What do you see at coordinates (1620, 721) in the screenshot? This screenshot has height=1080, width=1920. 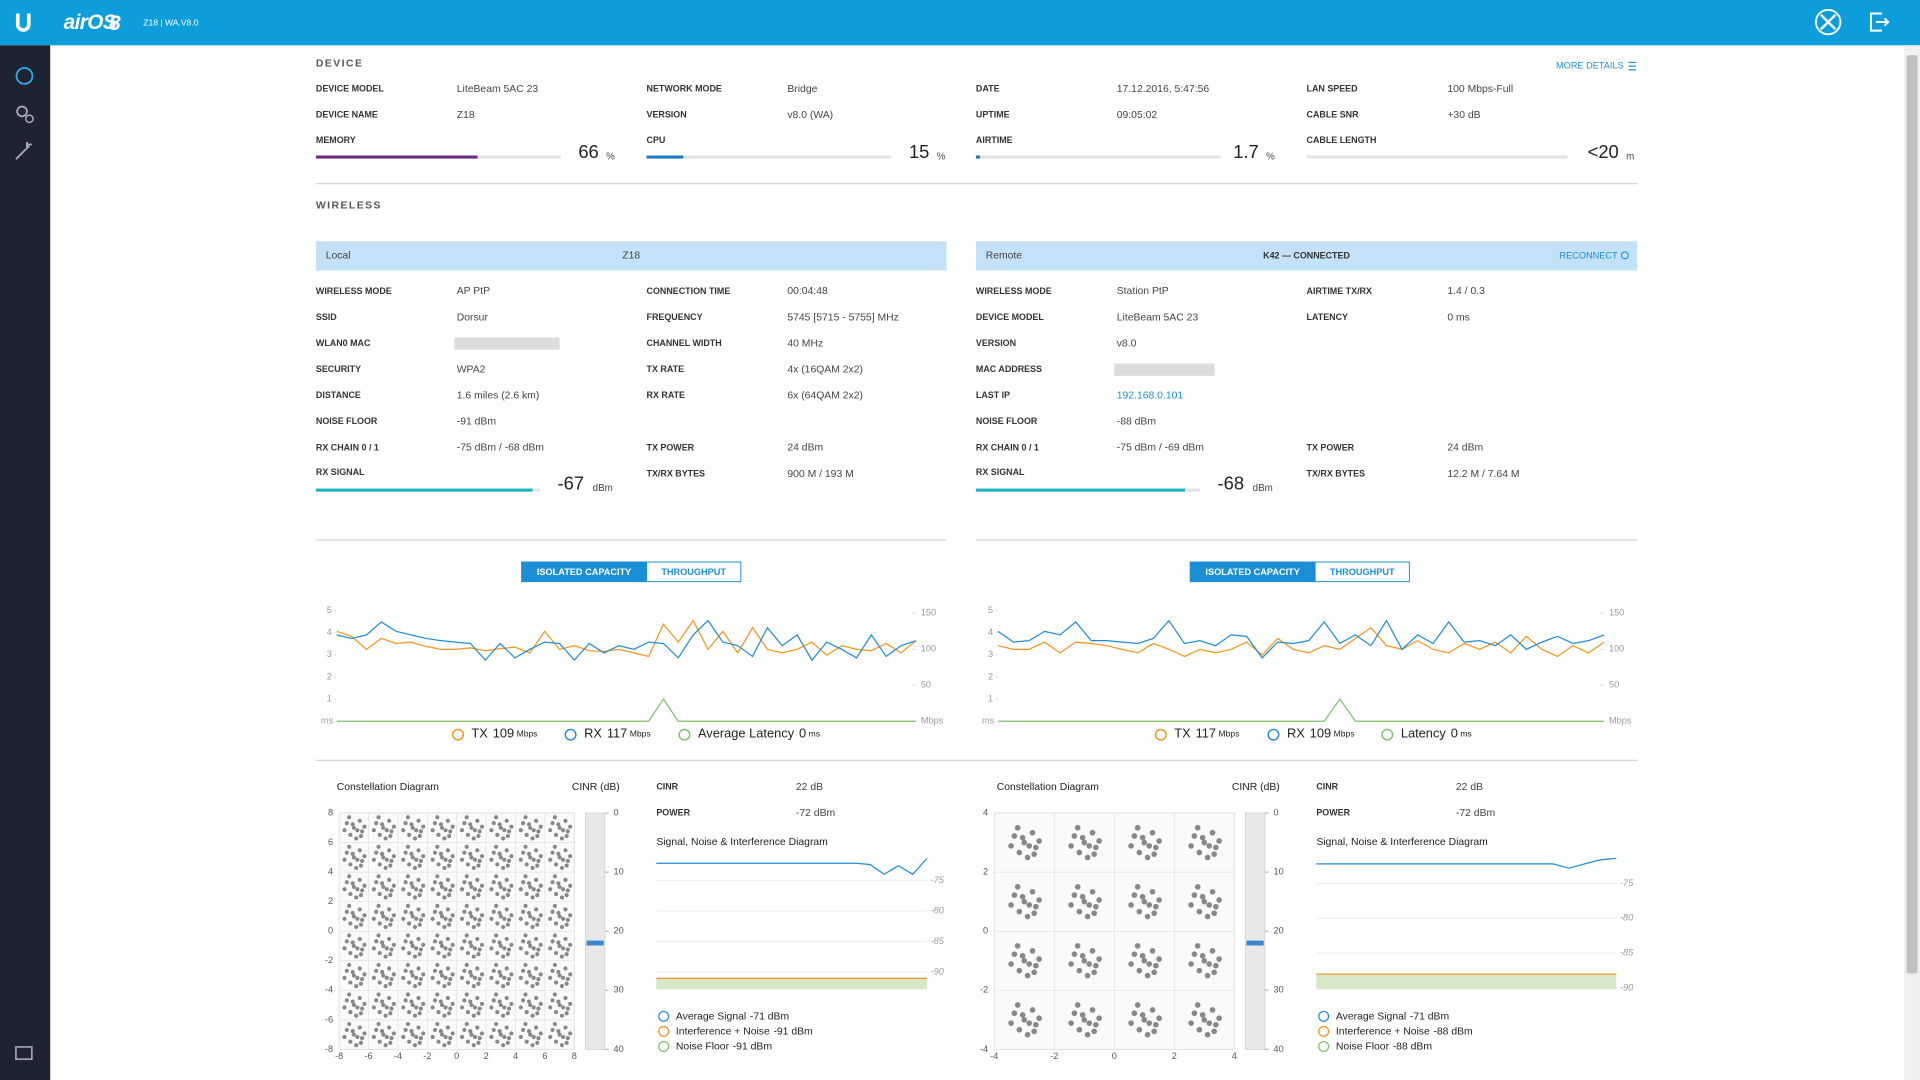 I see `y2-unit: Mbps` at bounding box center [1620, 721].